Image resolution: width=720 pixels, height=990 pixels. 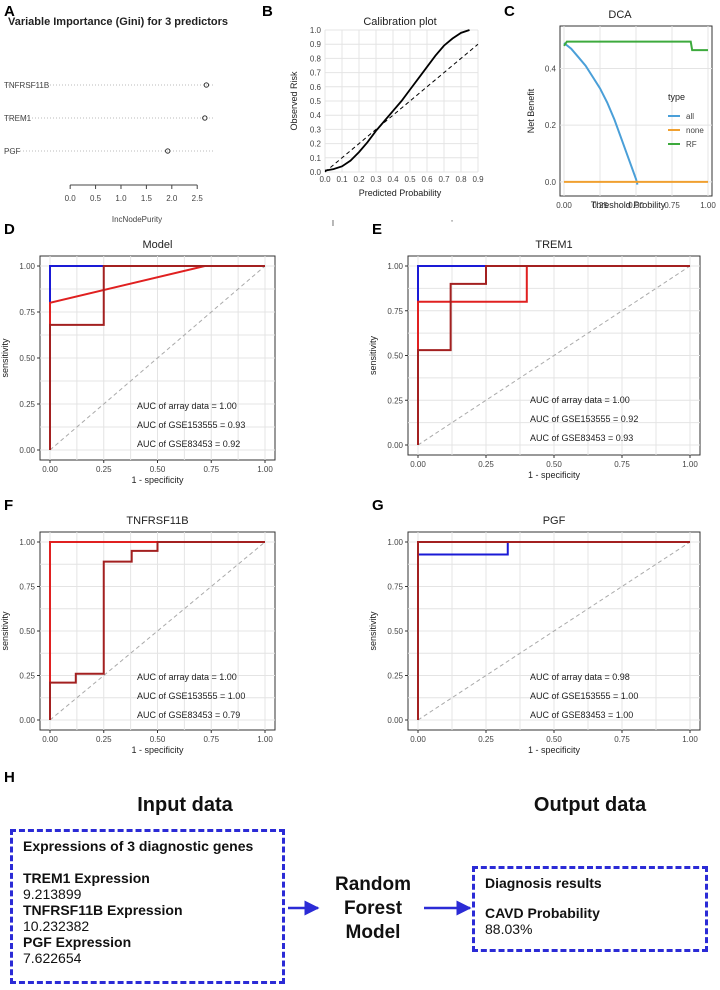 What do you see at coordinates (620, 15) in the screenshot?
I see `panel-c-title: DCA` at bounding box center [620, 15].